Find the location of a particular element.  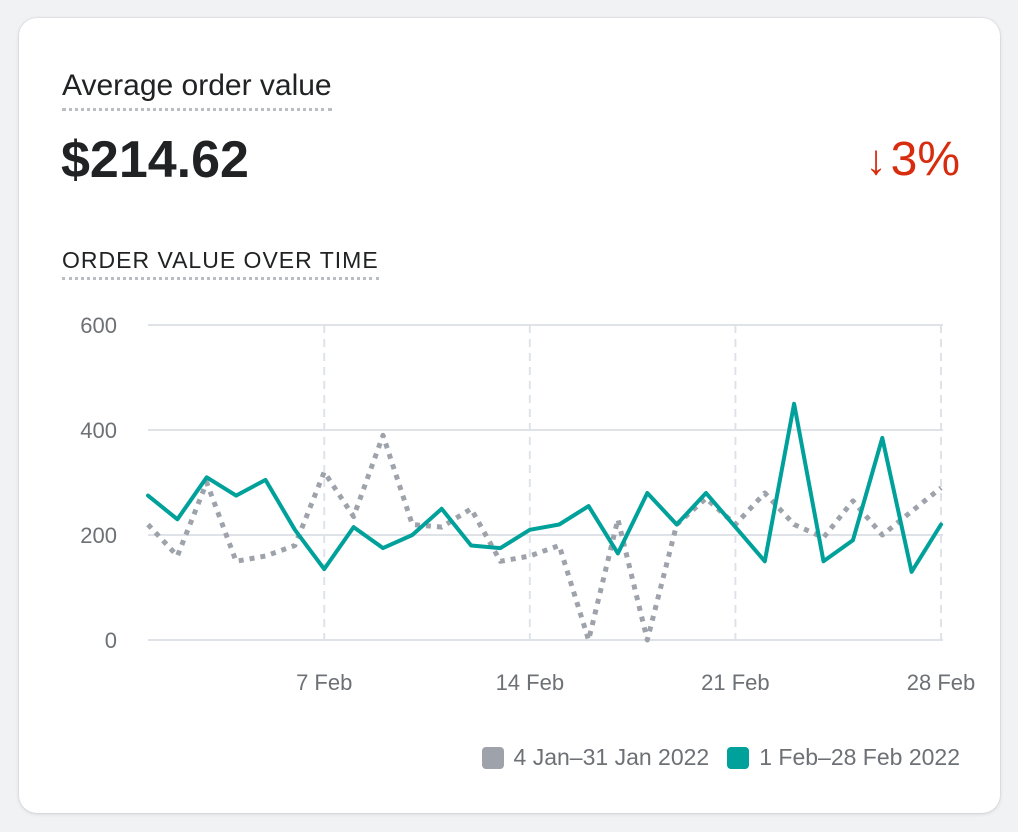

chart-legend: 4 Jan–31 Jan 2022 1 Feb–28 Feb 2022 is located at coordinates (712, 757).